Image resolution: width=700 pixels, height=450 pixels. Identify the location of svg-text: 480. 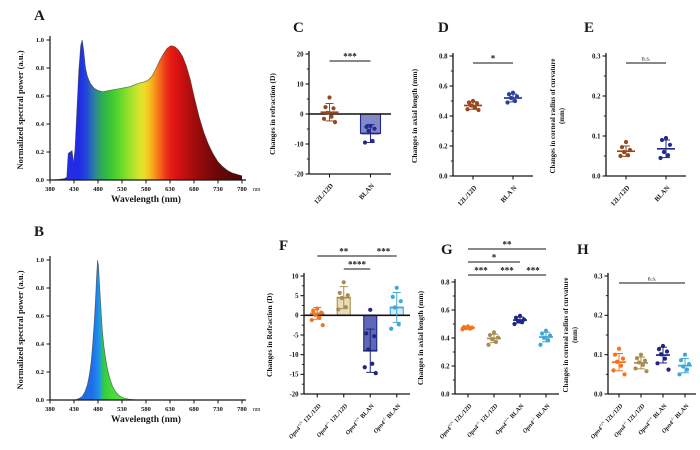
(98, 189).